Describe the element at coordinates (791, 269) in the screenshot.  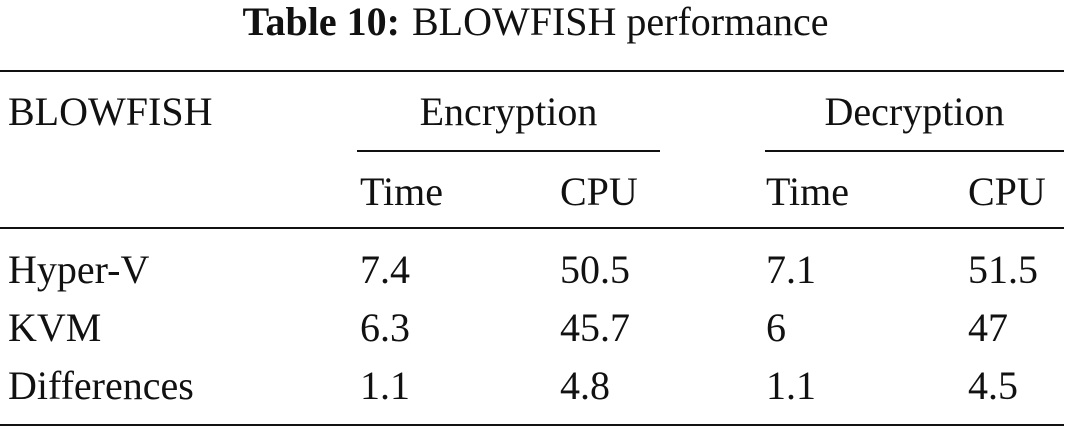
I see `cell: 7.1` at that location.